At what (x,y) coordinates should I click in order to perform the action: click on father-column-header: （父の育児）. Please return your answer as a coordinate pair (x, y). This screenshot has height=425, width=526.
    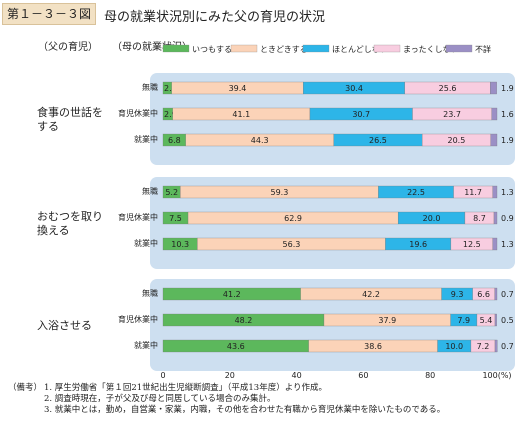
    Looking at the image, I should click on (68, 47).